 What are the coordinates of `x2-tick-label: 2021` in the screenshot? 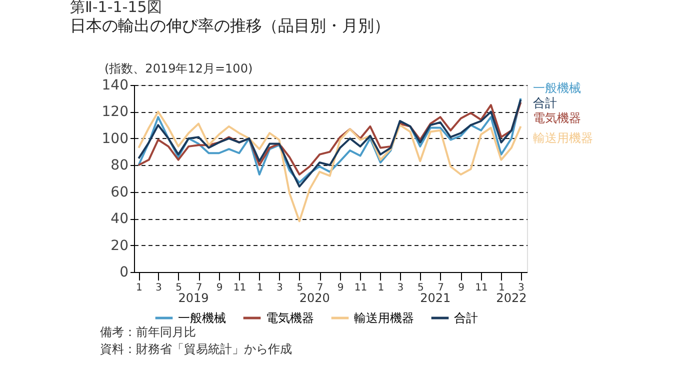 It's located at (435, 298).